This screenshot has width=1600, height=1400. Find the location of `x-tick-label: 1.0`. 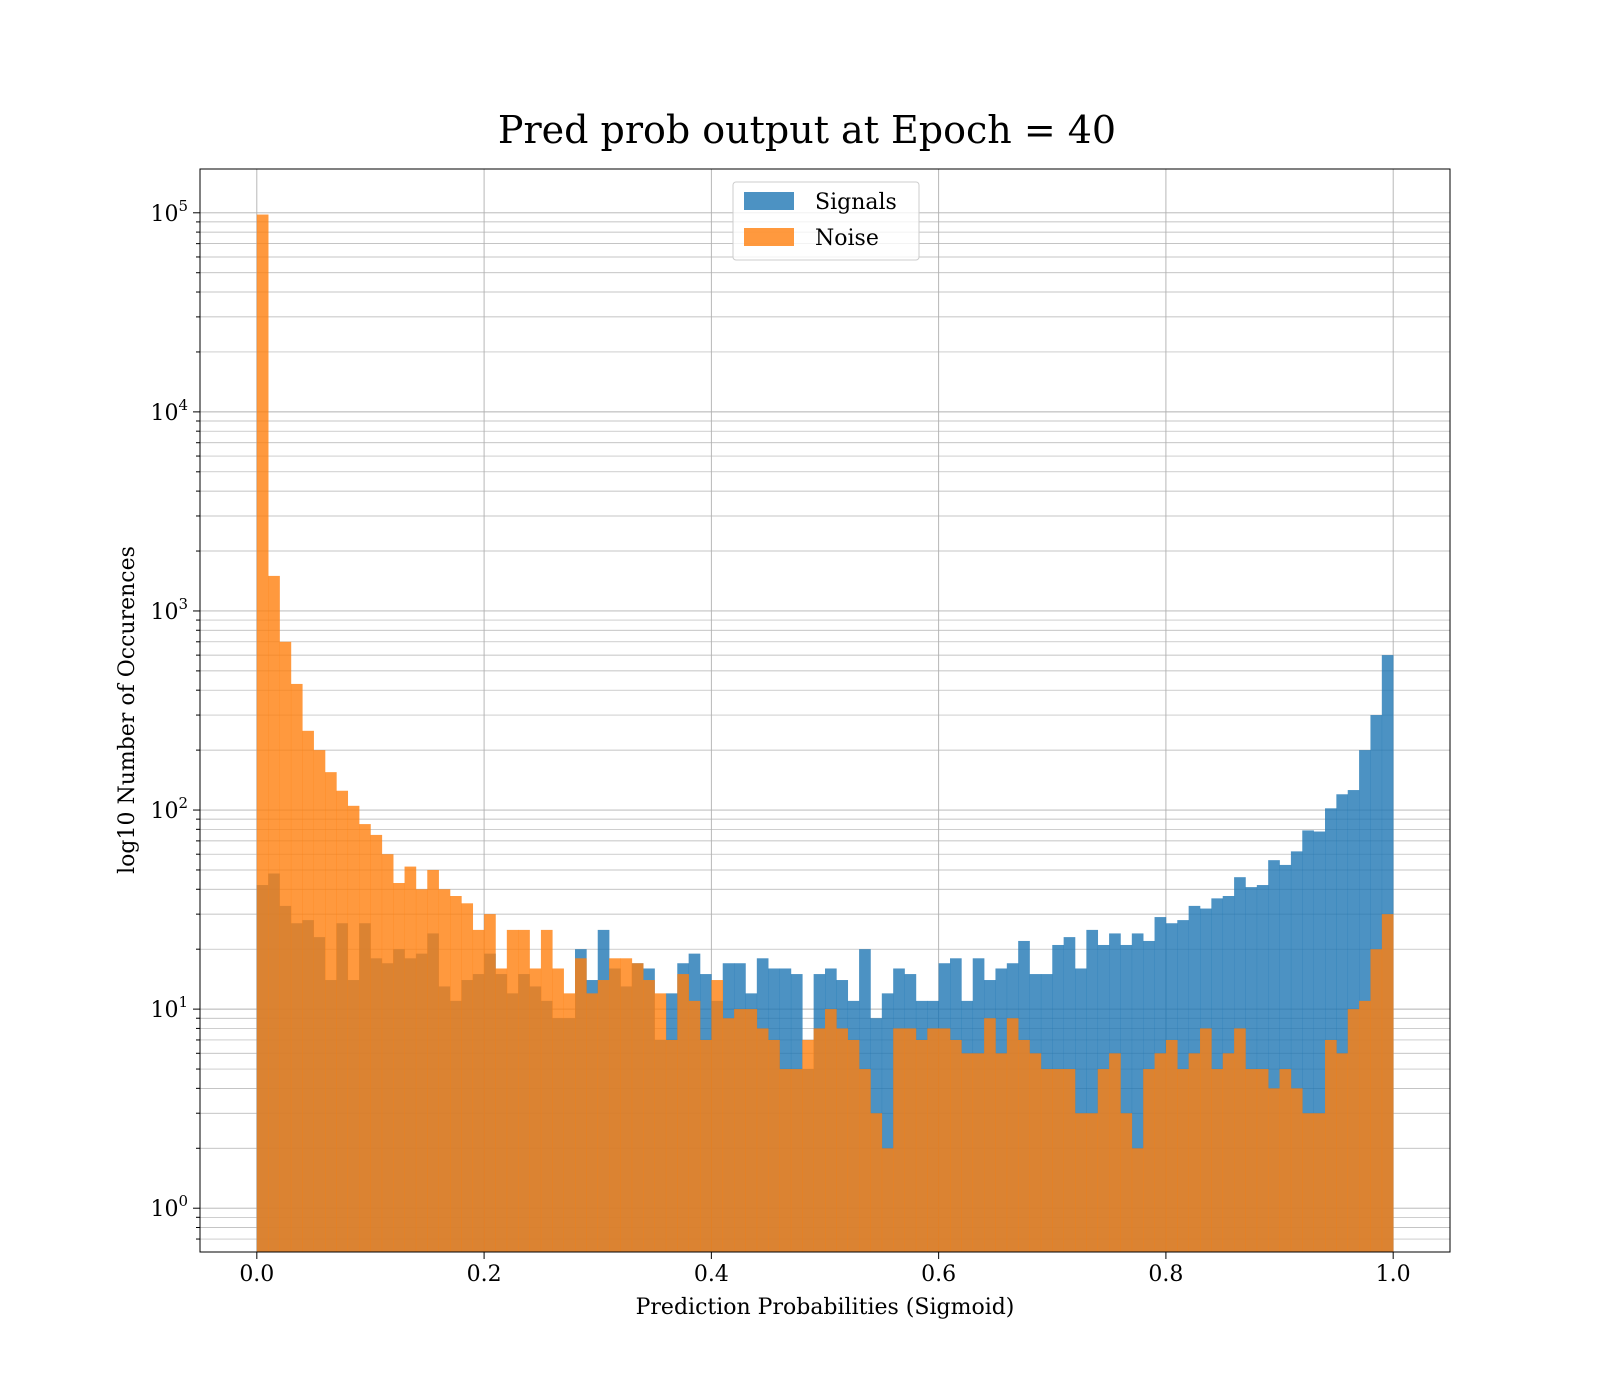

x-tick-label: 1.0 is located at coordinates (1393, 1274).